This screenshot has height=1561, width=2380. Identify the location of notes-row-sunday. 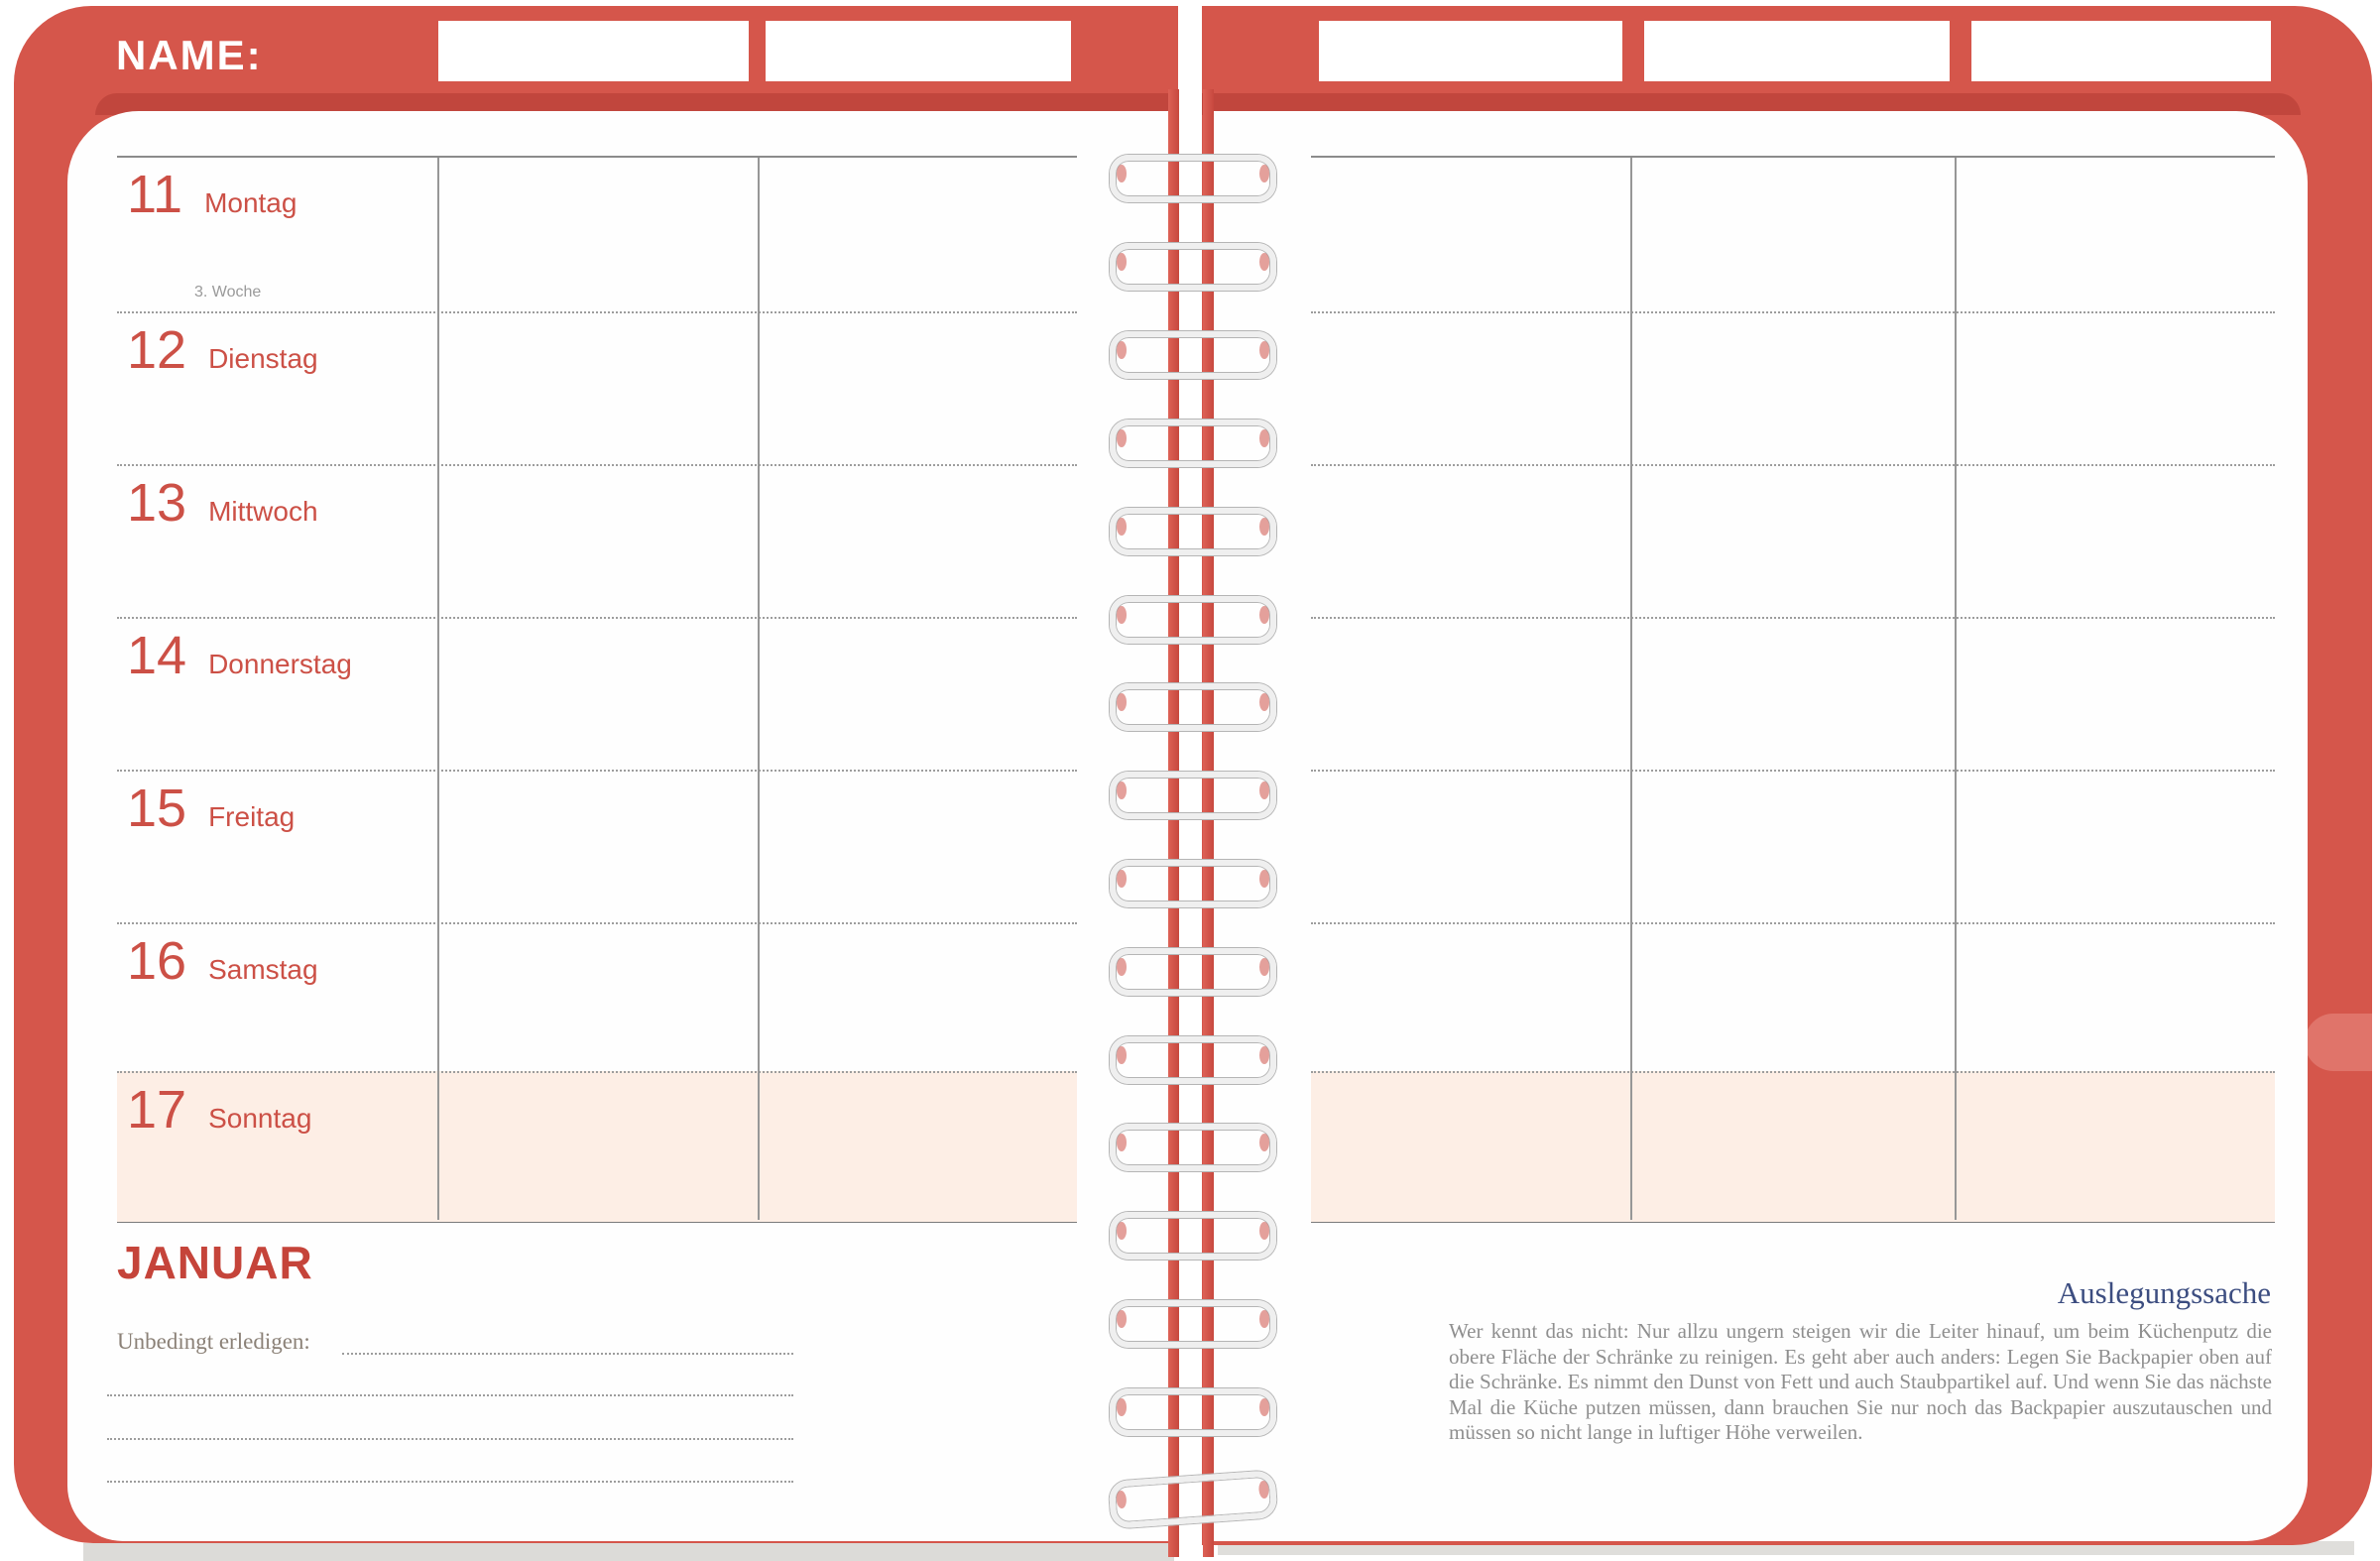
(1793, 1146).